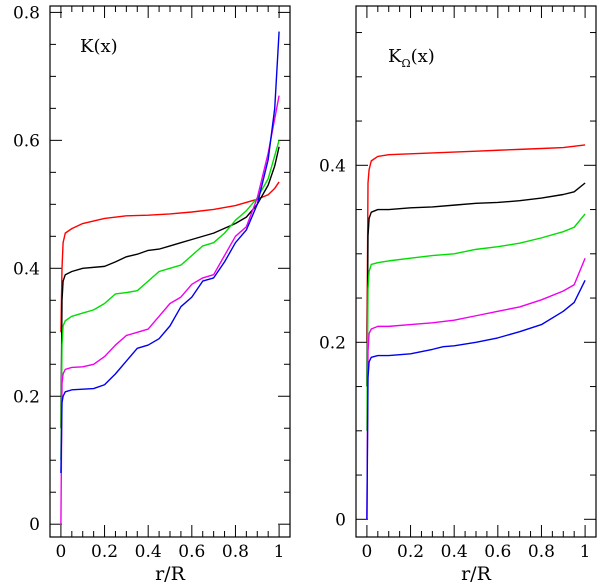 This screenshot has height=585, width=600. What do you see at coordinates (585, 552) in the screenshot?
I see `right-x-tick-label: 1` at bounding box center [585, 552].